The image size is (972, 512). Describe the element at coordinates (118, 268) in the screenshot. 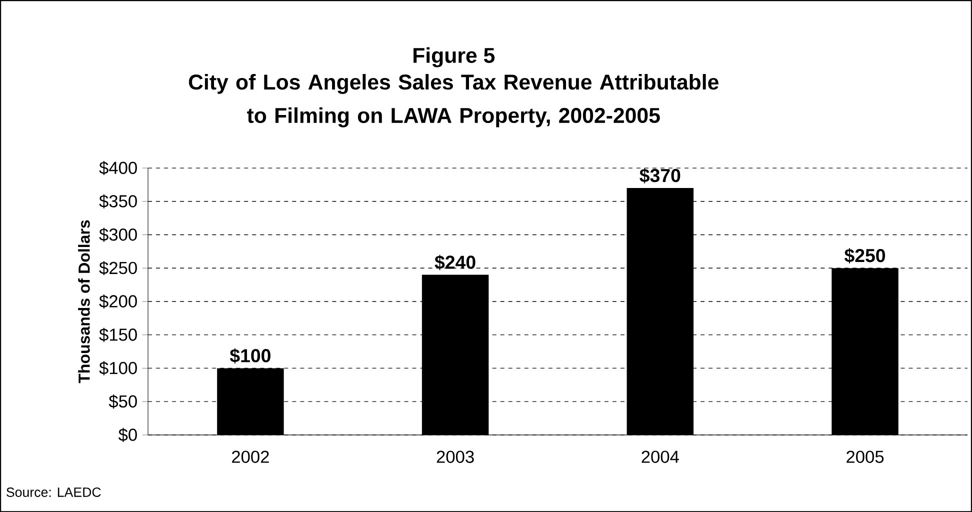

I see `y-tick-label: $250` at that location.